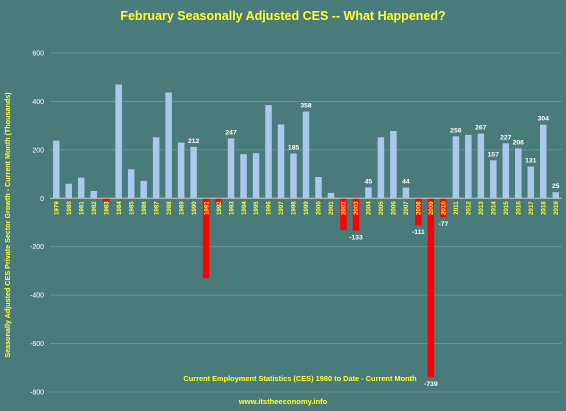  I want to click on bar-2012, so click(468, 166).